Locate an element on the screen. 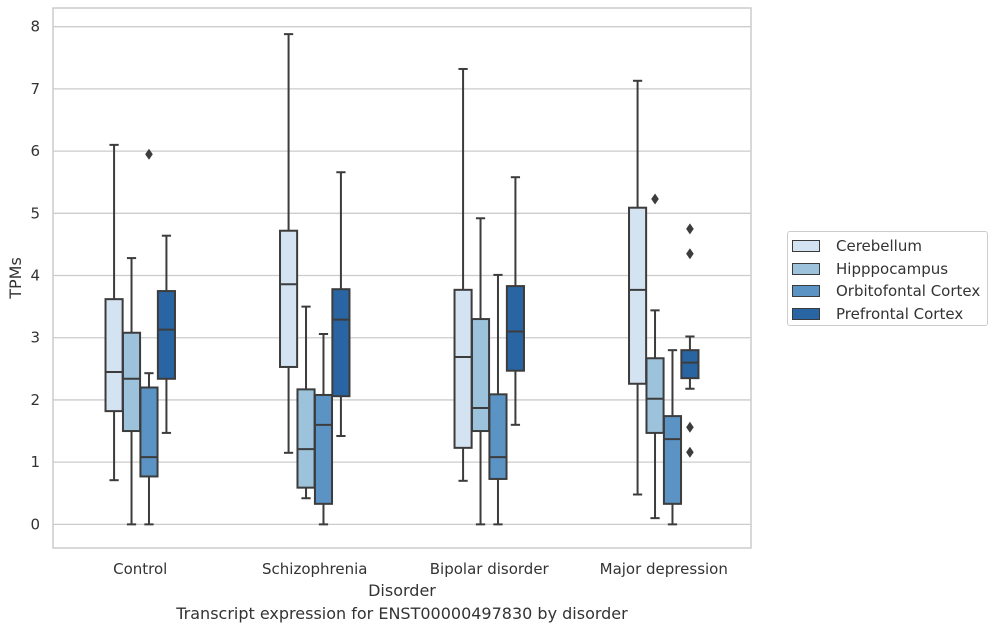  x-tick-label: Bipolar disorder is located at coordinates (490, 569).